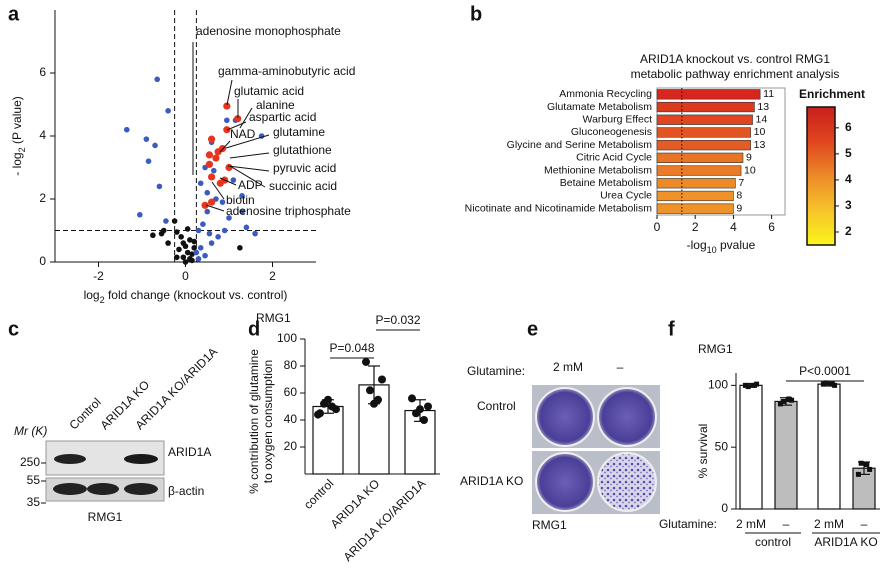 The height and width of the screenshot is (578, 882). Describe the element at coordinates (848, 153) in the screenshot. I see `colorbar-tick-label: 5` at that location.